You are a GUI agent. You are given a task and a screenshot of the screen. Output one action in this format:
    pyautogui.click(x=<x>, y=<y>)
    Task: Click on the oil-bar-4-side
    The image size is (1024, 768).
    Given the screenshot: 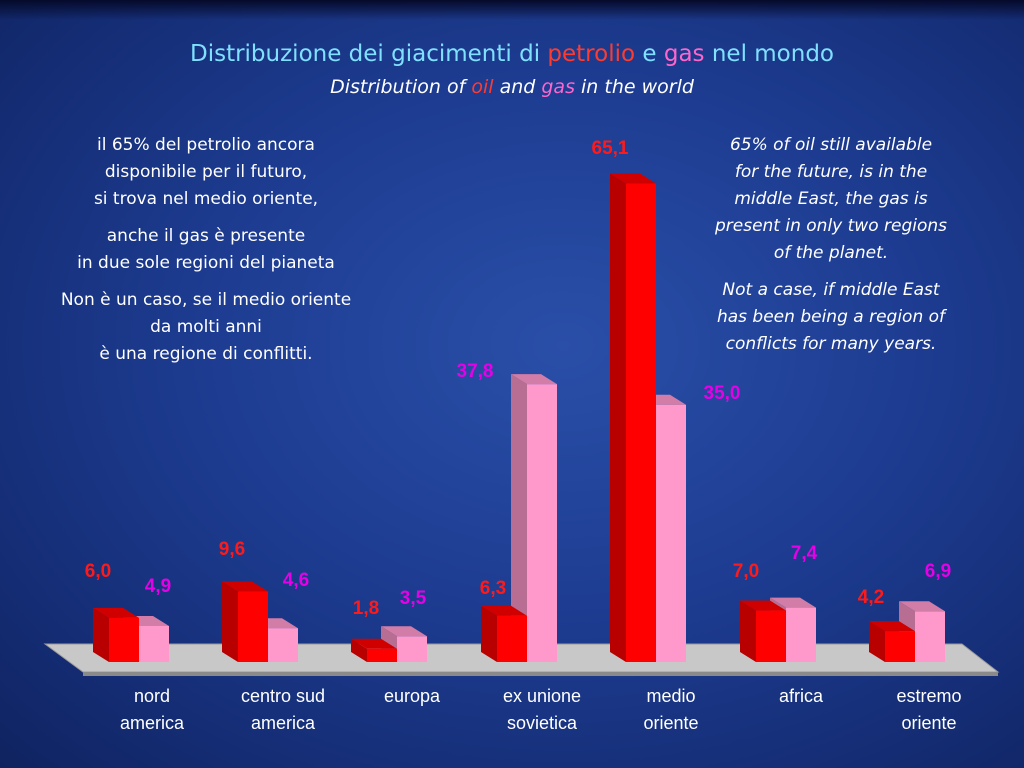 What is the action you would take?
    pyautogui.click(x=618, y=417)
    